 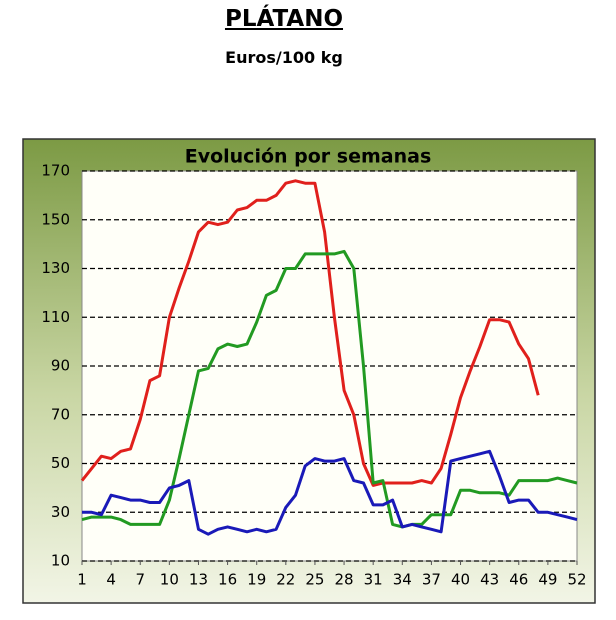 What do you see at coordinates (60, 512) in the screenshot?
I see `y-tick-label: 30` at bounding box center [60, 512].